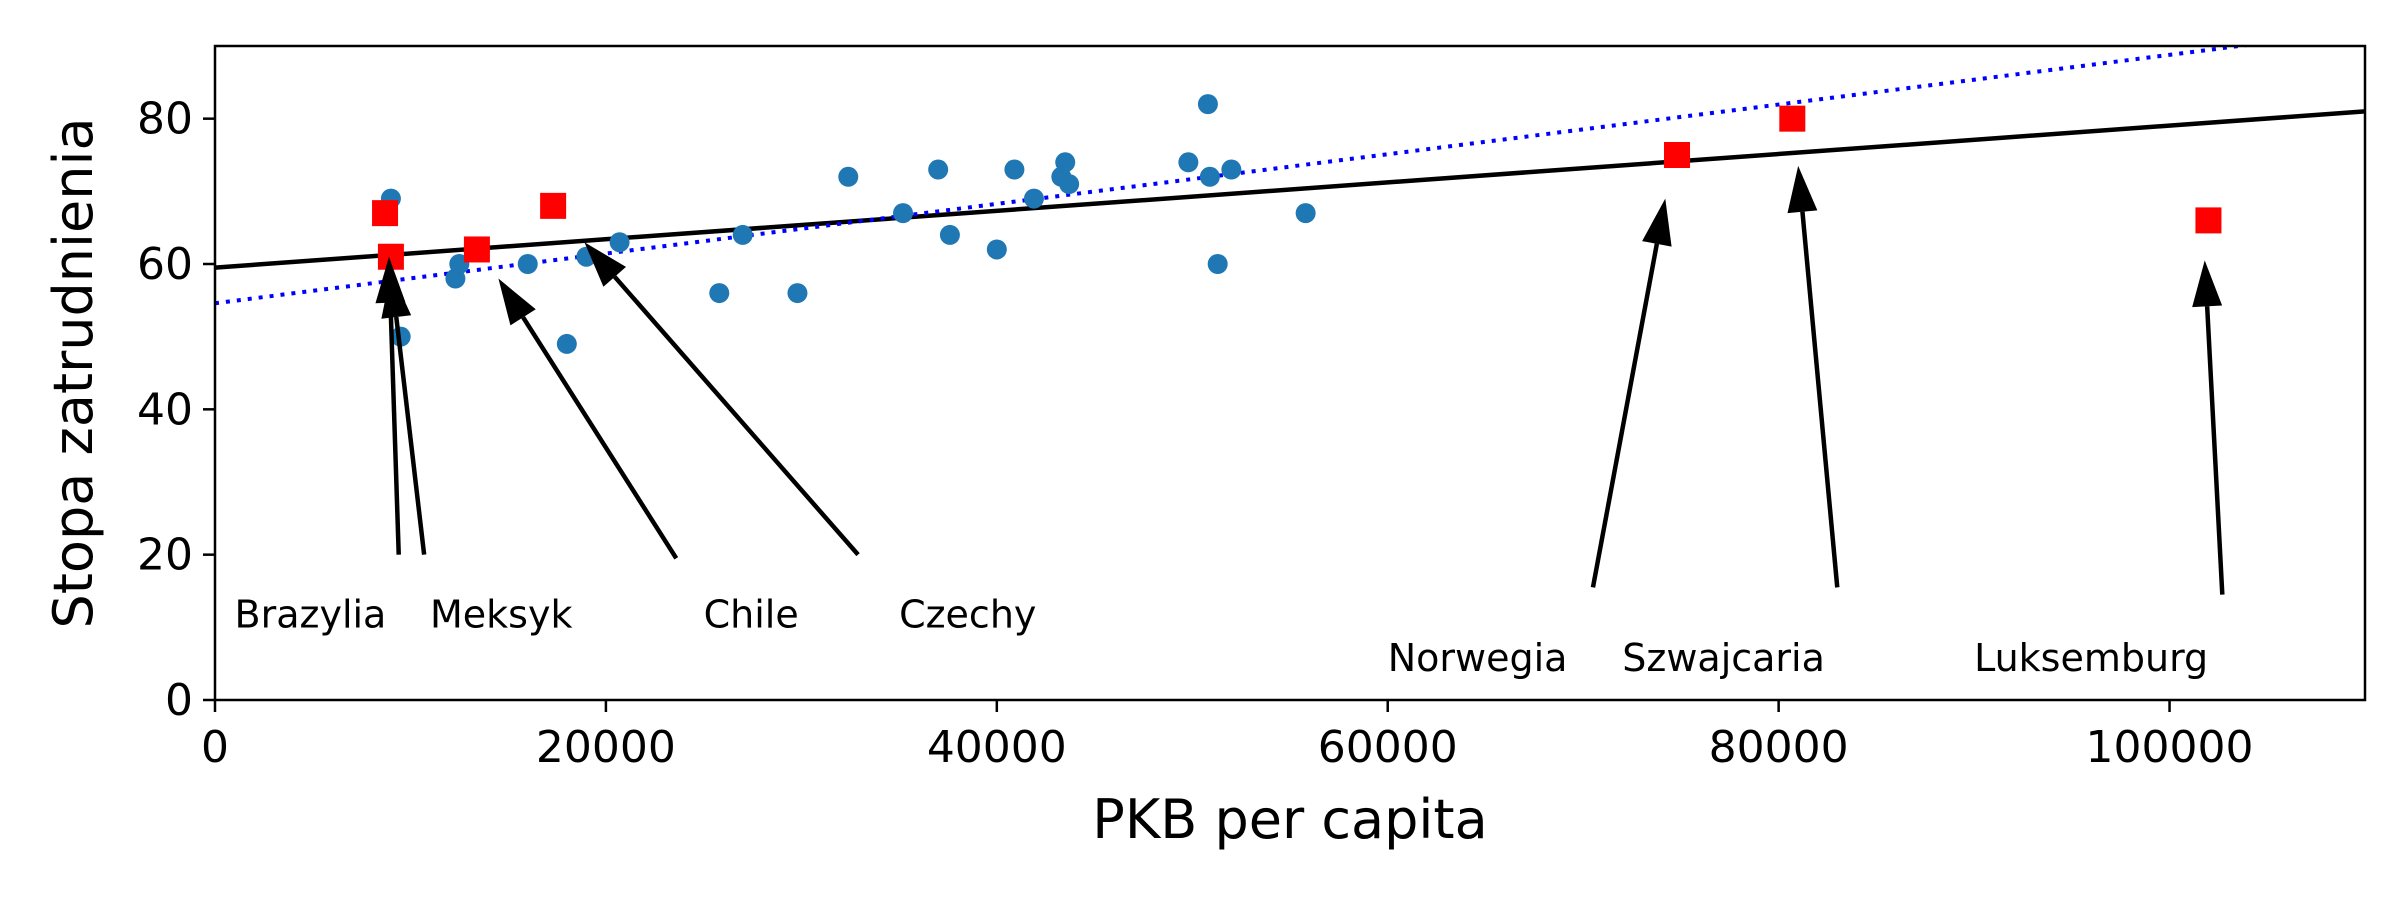 This screenshot has height=900, width=2400. Describe the element at coordinates (1388, 747) in the screenshot. I see `x-tick-label-3: 60000` at that location.